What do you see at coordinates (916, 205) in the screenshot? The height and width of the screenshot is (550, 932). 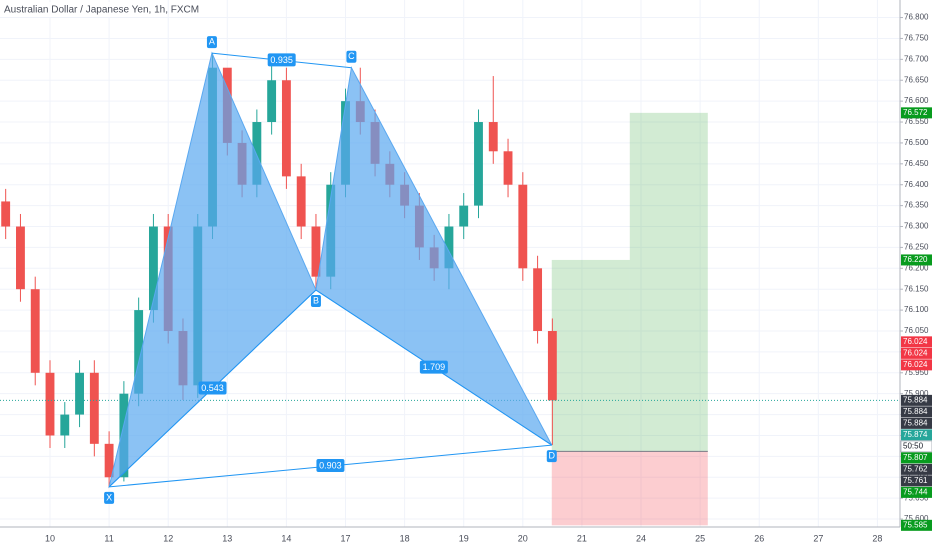 I see `y-tick-label: 76.350` at bounding box center [916, 205].